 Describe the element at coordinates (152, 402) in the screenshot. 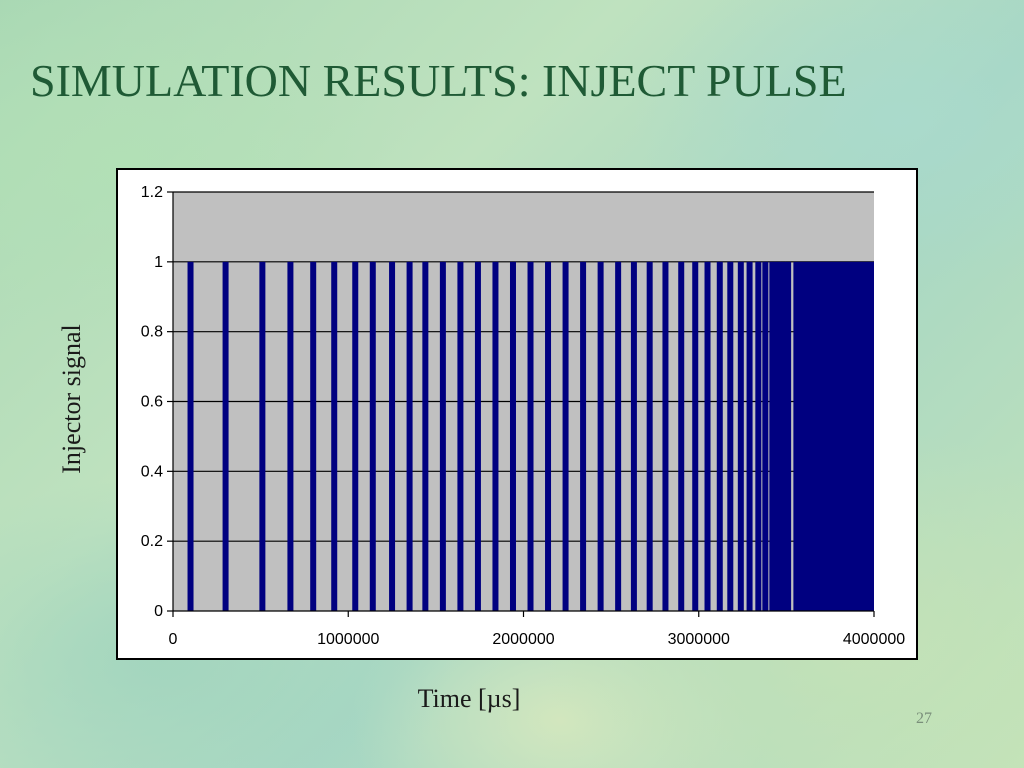

I see `y-tick-label: 0.6` at that location.